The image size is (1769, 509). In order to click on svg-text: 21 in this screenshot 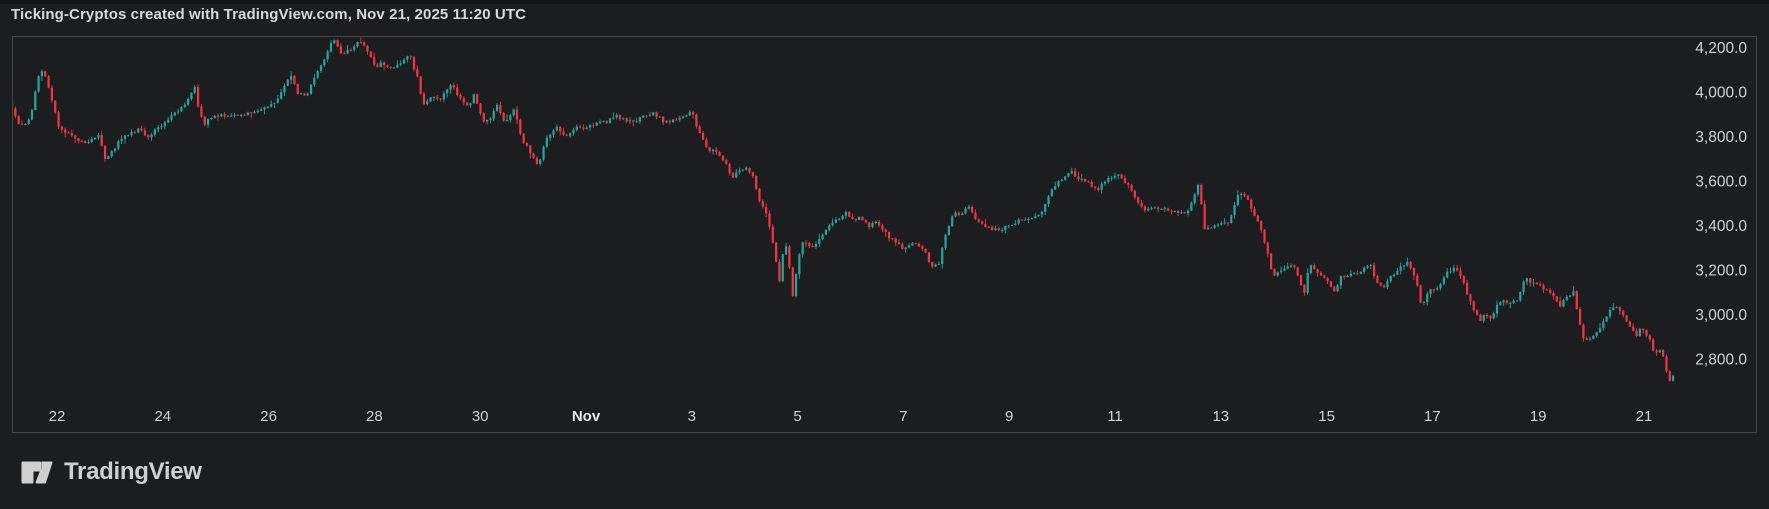, I will do `click(1644, 416)`.